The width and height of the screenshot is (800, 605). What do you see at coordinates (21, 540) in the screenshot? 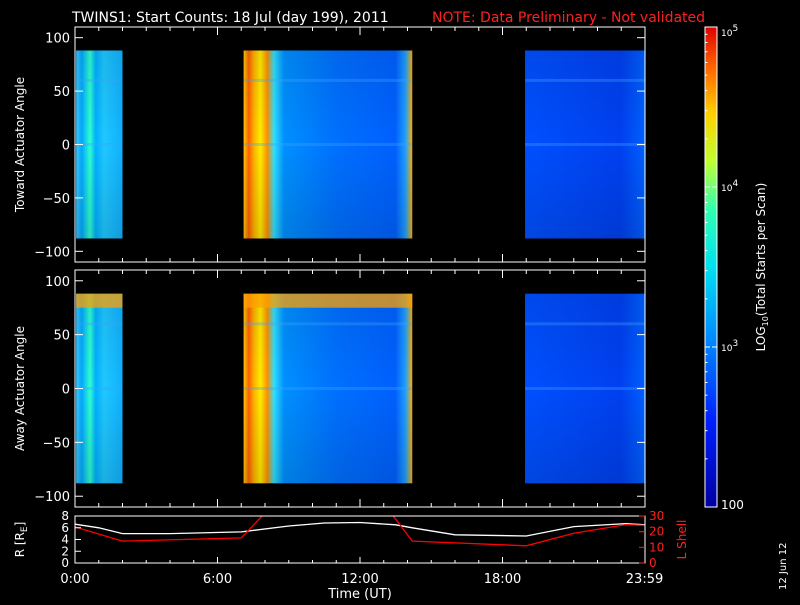
I see `radius-axis-label: R [RE]` at bounding box center [21, 540].